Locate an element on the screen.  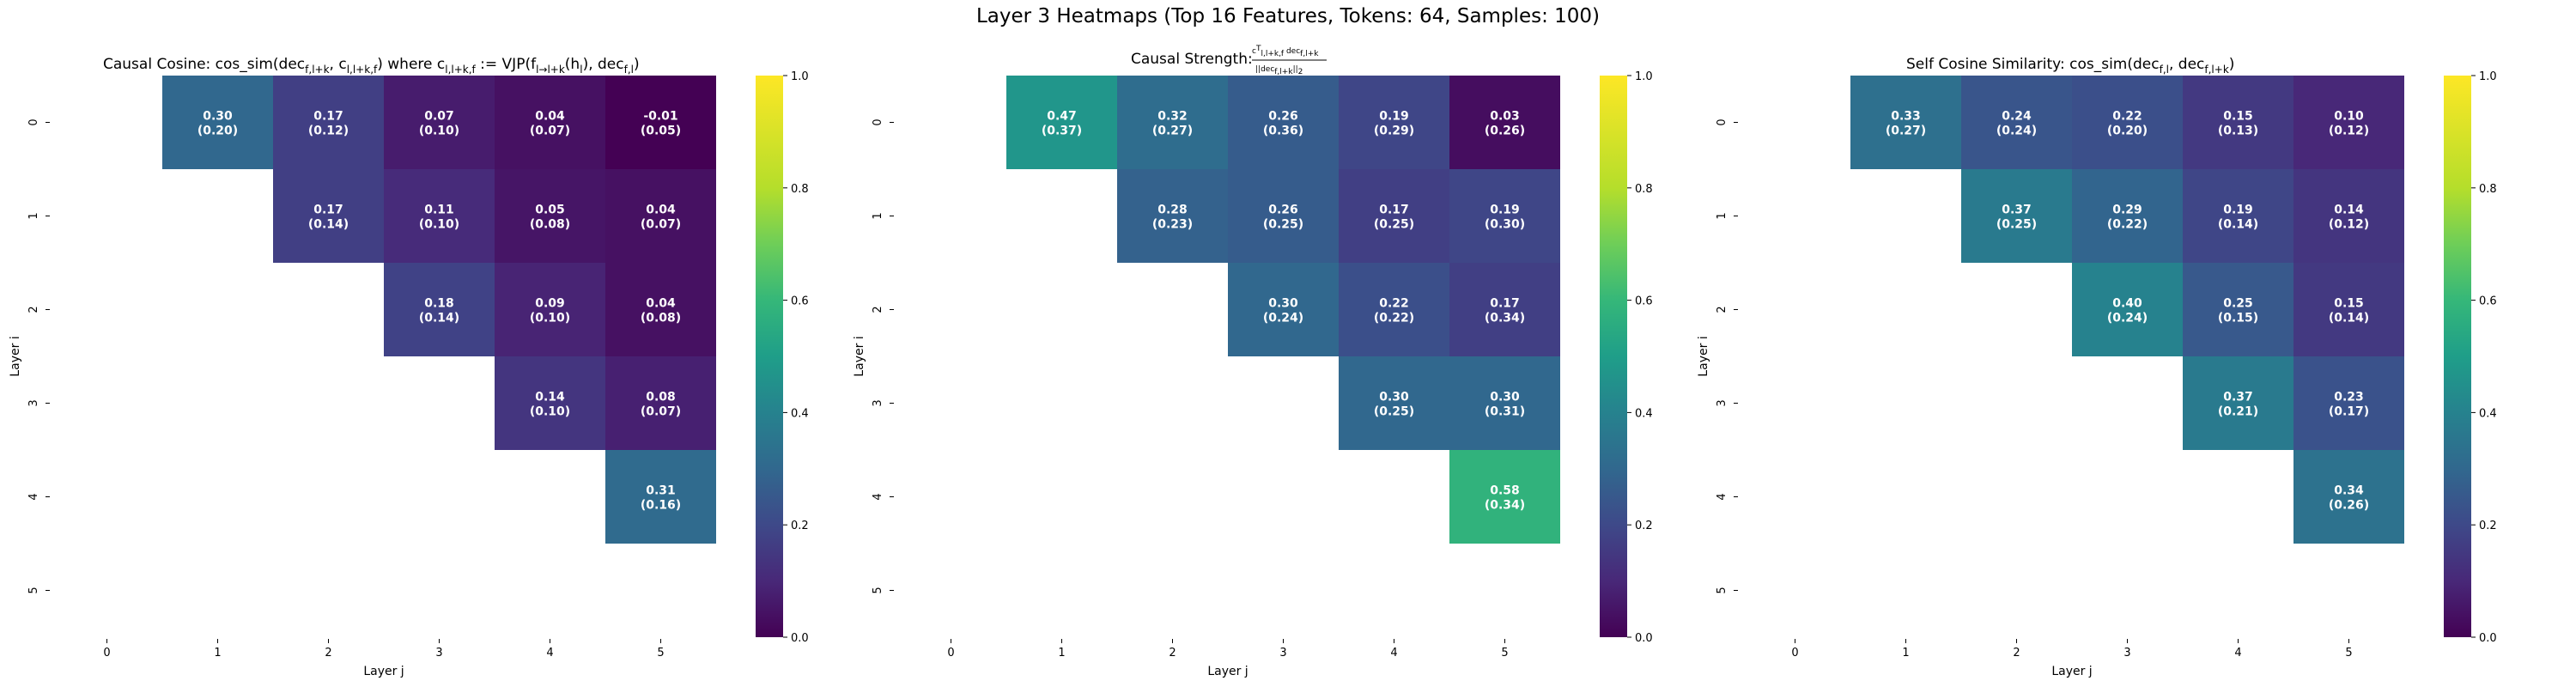
cell-value-label: 0.47 is located at coordinates (1062, 117).